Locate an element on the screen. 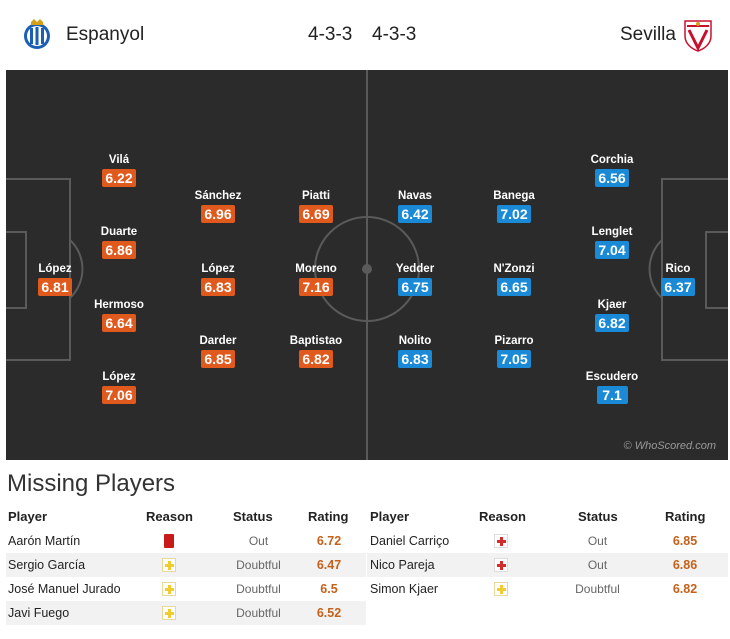  player-home-cm1: Sánchez 6.96 is located at coordinates (218, 206).